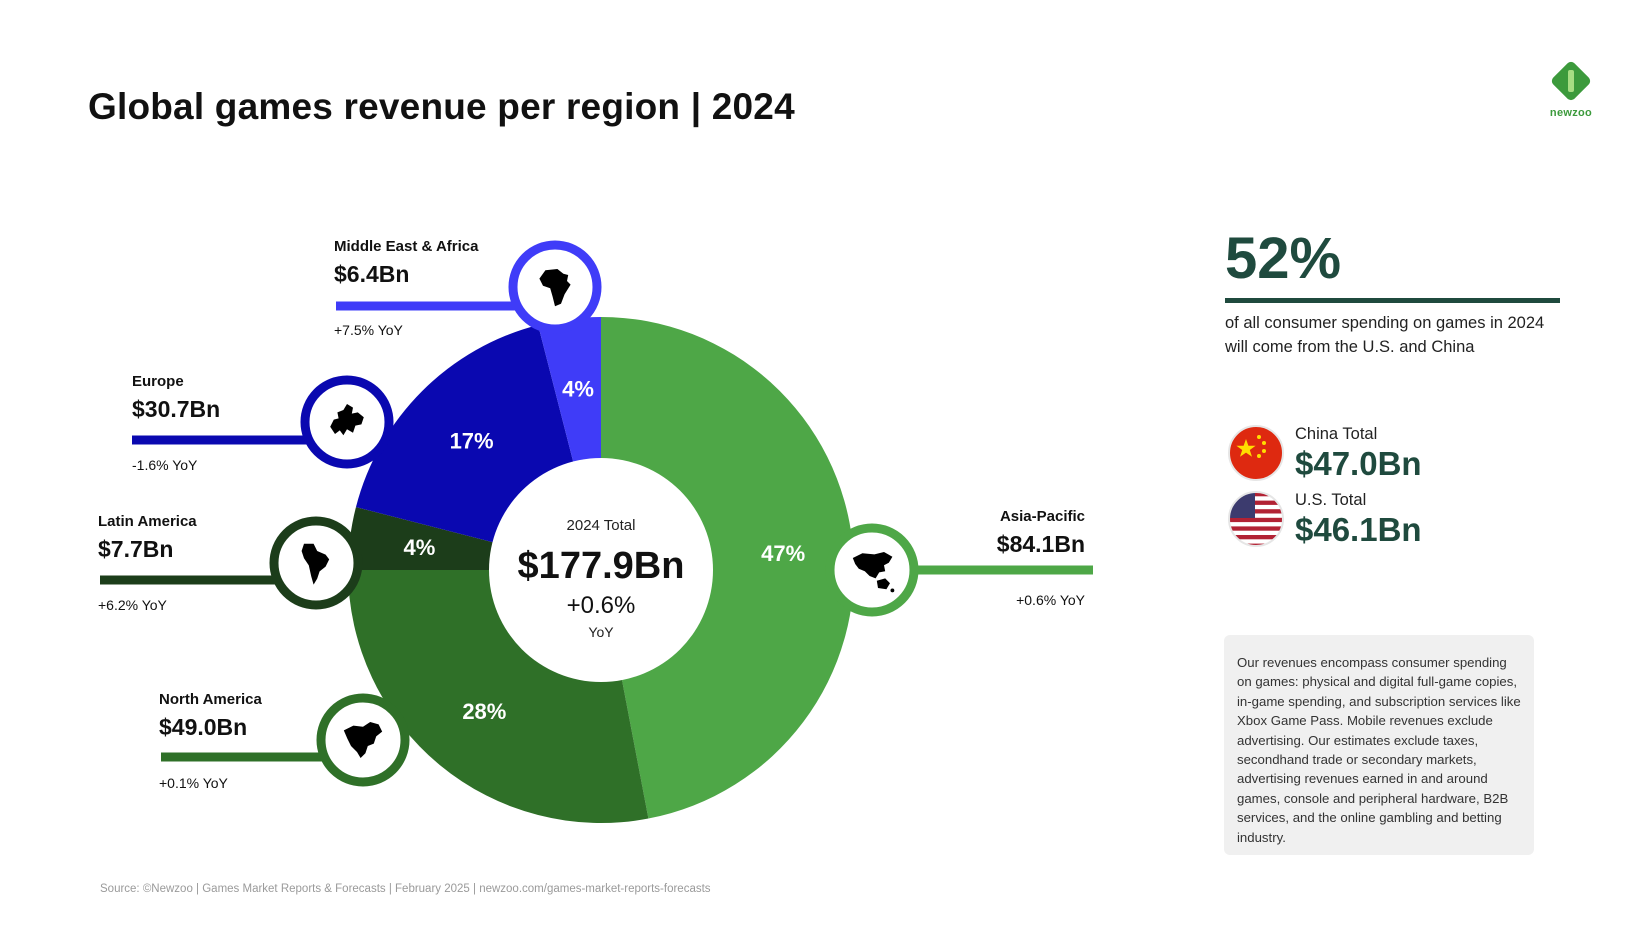  What do you see at coordinates (1010, 558) in the screenshot?
I see `region-label-asia-pacific: Asia-Pacific $84.1Bn +0.6% YoY` at bounding box center [1010, 558].